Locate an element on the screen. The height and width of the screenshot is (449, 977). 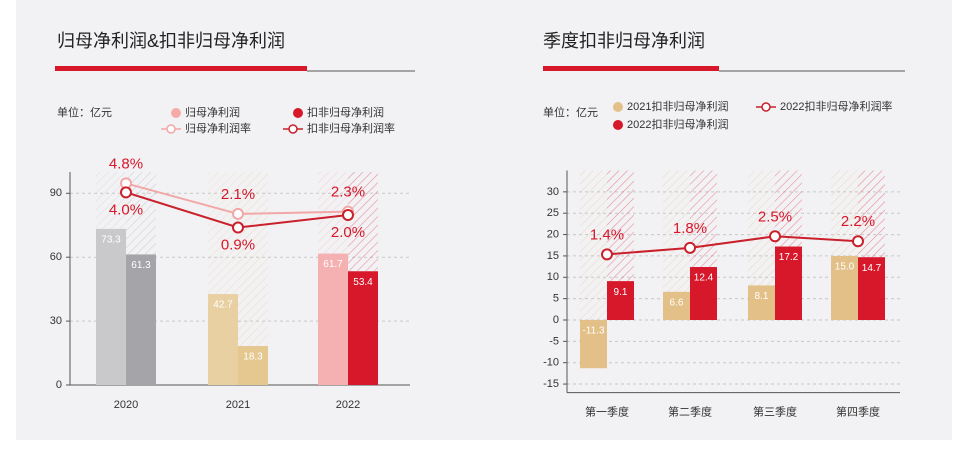
rate-label: 2.3% is located at coordinates (348, 192).